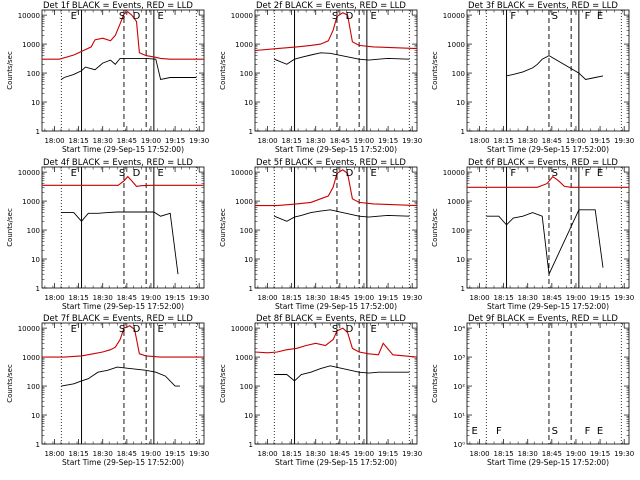 The image size is (640, 480). Describe the element at coordinates (543, 6) in the screenshot. I see `panel-title: Det 3f BLACK = Events, RED = LLD` at that location.